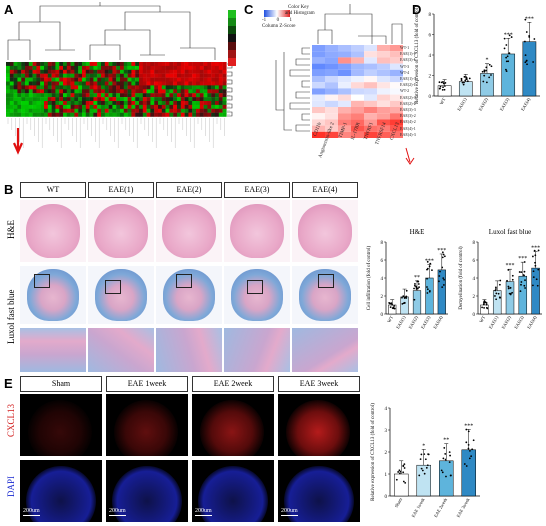 This screenshot has height=526, width=546. What do you see at coordinates (319, 384) in the screenshot?
I see `group-label: EAE 3week` at bounding box center [319, 384].